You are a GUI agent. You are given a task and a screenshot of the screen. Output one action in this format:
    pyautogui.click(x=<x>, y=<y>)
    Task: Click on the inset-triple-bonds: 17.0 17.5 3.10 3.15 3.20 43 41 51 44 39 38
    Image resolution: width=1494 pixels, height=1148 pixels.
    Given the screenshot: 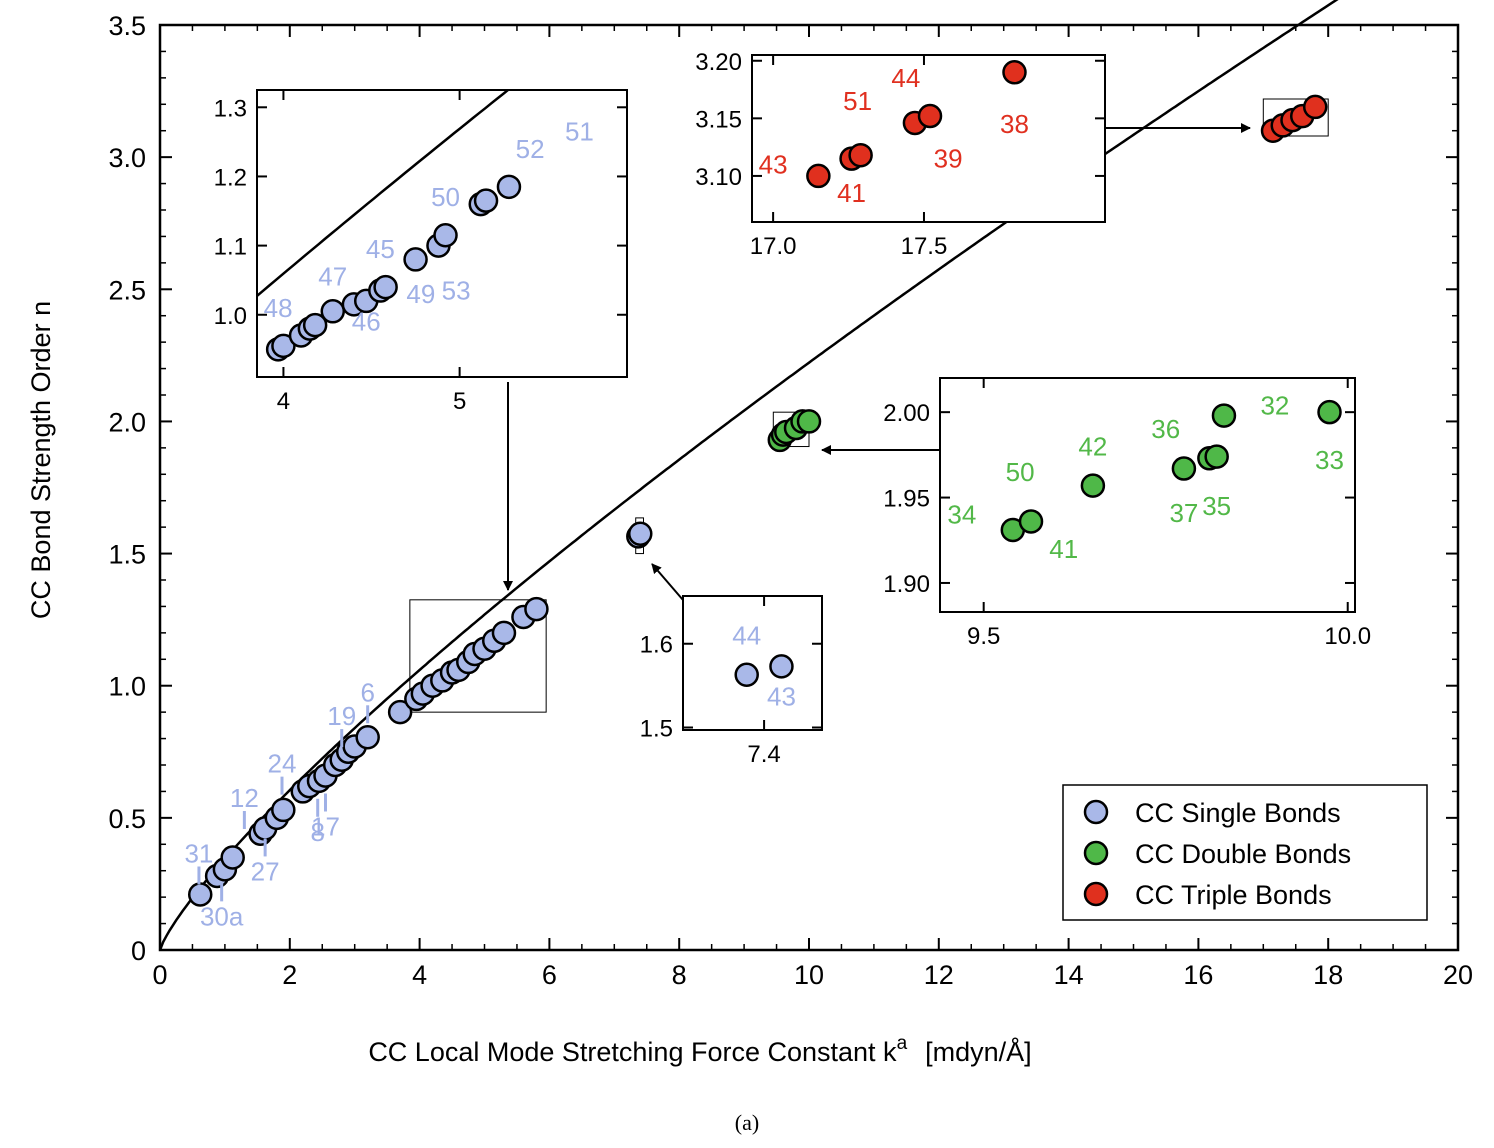 What is the action you would take?
    pyautogui.click(x=900, y=154)
    